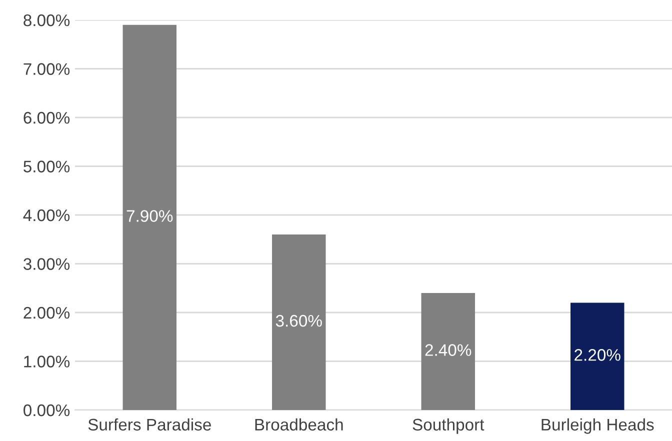 The height and width of the screenshot is (441, 672). I want to click on y-tick-label: 2.00%, so click(47, 312).